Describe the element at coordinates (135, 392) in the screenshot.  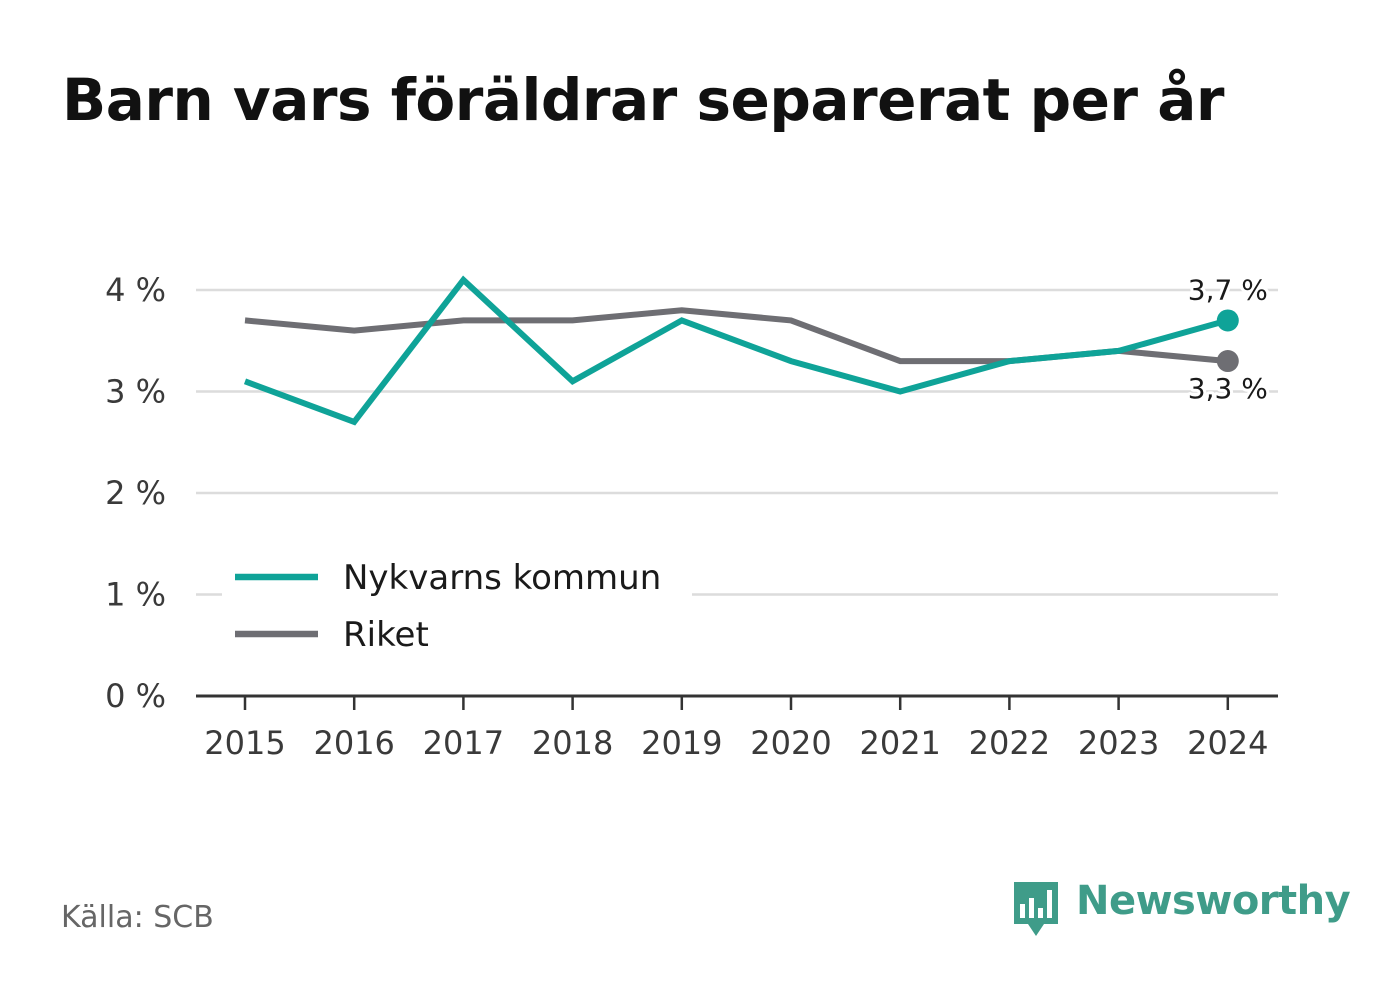
I see `y-tick-label: 3 %` at that location.